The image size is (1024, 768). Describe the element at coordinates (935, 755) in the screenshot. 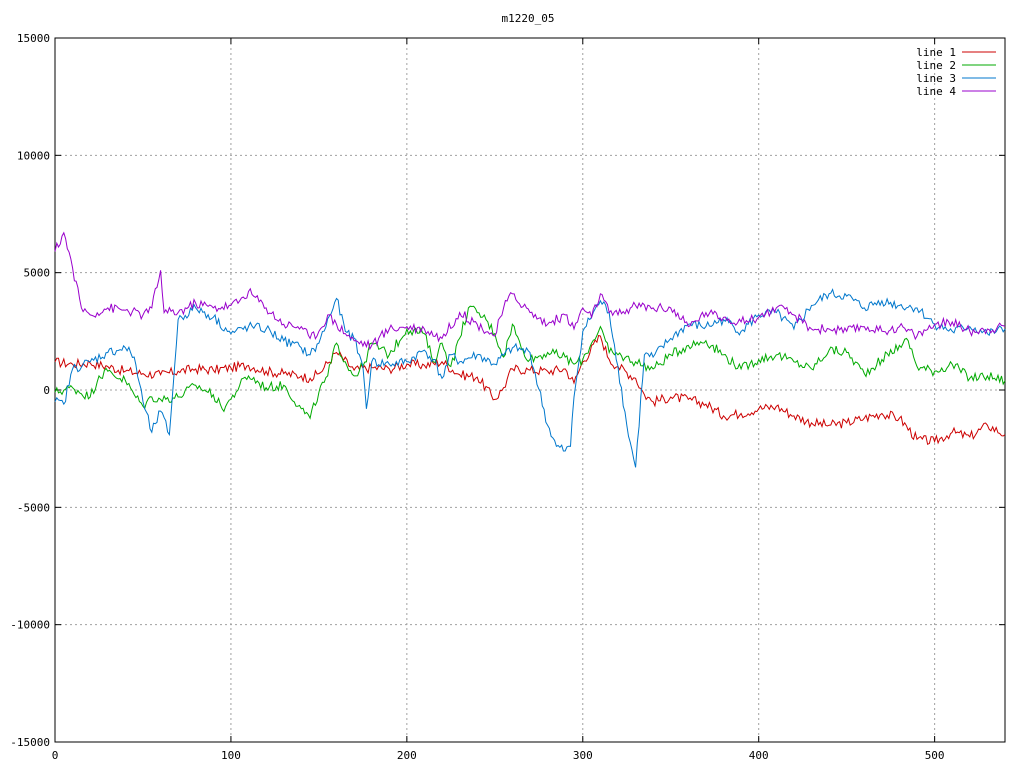

I see `x-tick-label: 500` at that location.